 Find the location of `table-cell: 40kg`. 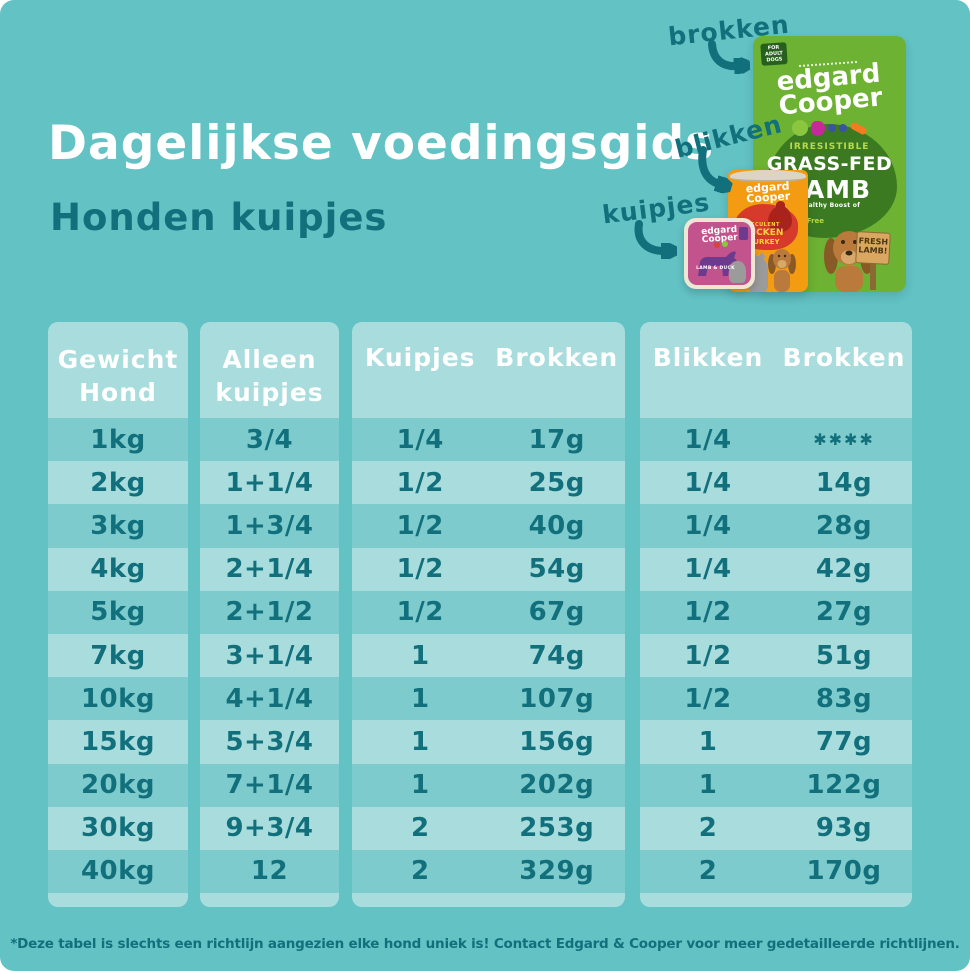

table-cell: 40kg is located at coordinates (118, 871).